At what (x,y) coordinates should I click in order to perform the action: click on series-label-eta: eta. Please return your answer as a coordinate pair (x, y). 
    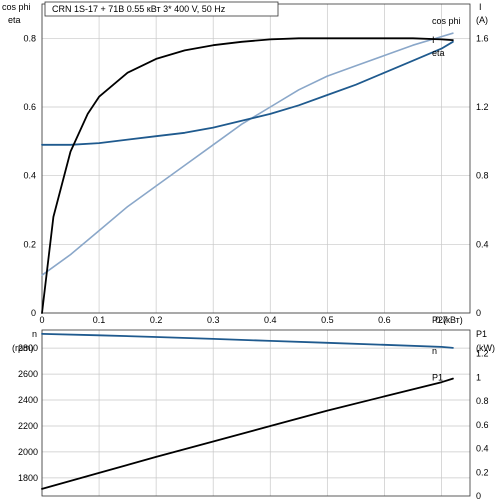
    Looking at the image, I should click on (438, 53).